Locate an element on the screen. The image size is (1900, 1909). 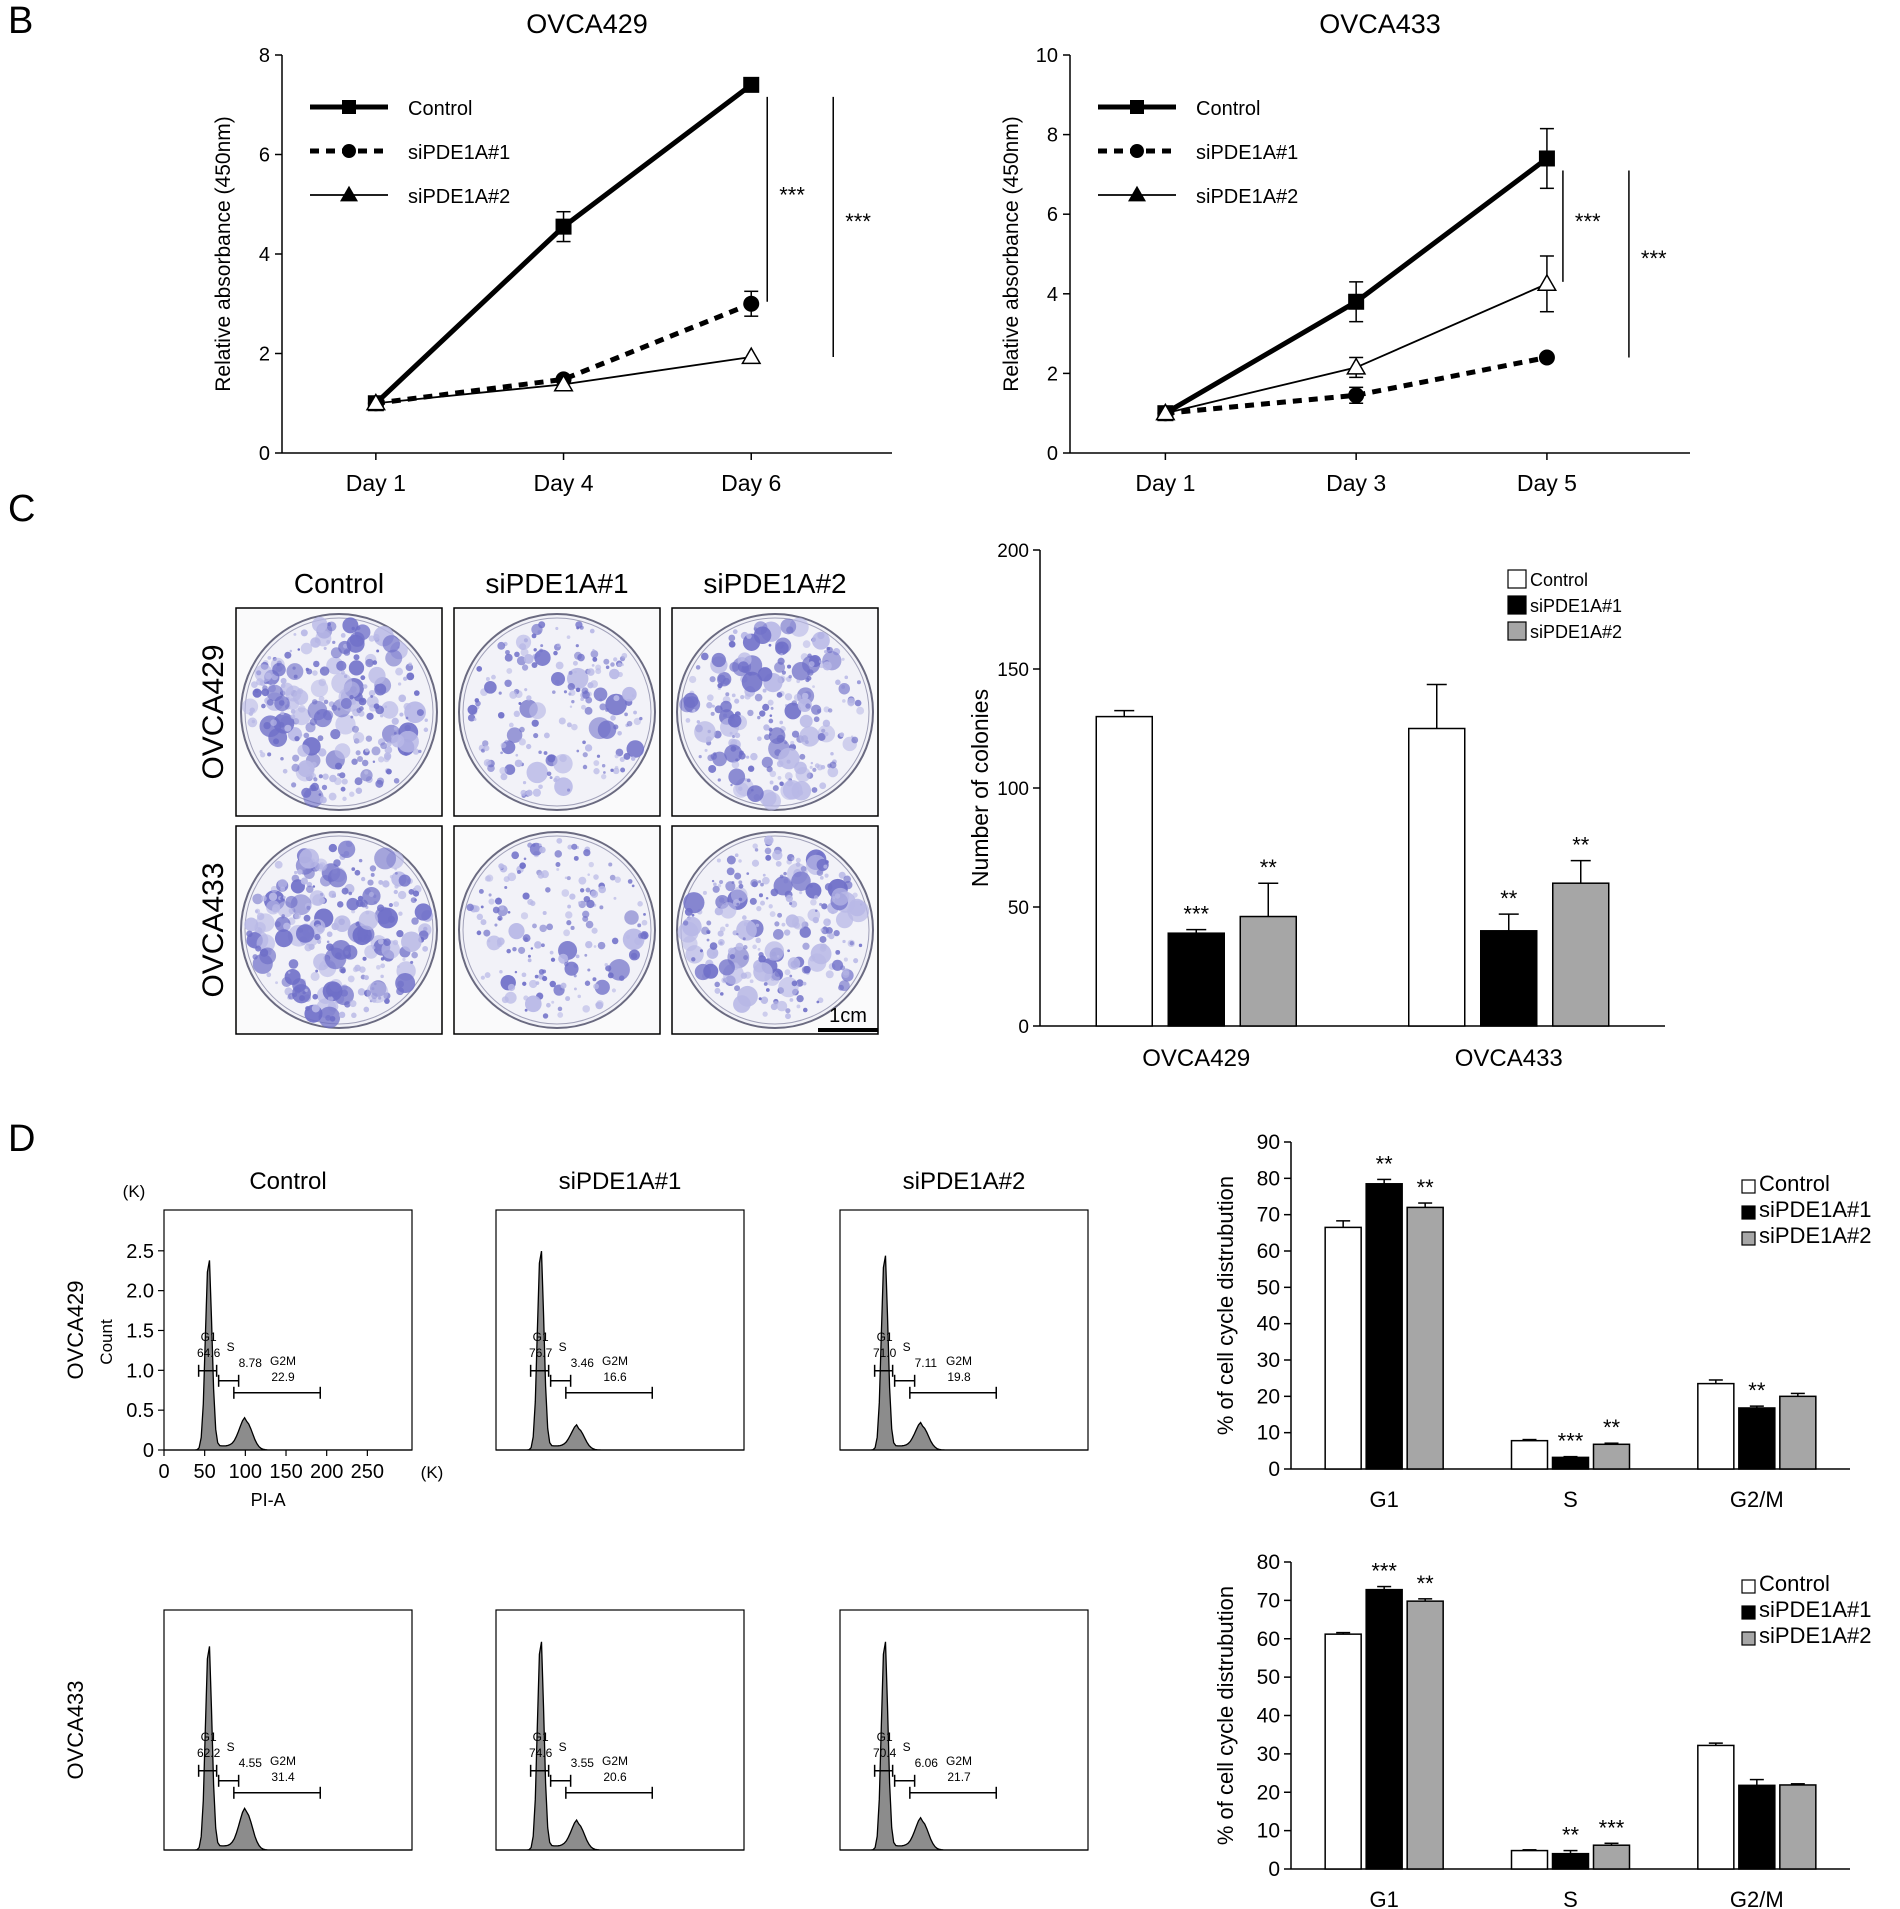
flow-y-tick-label: 1.0 is located at coordinates (140, 1371).